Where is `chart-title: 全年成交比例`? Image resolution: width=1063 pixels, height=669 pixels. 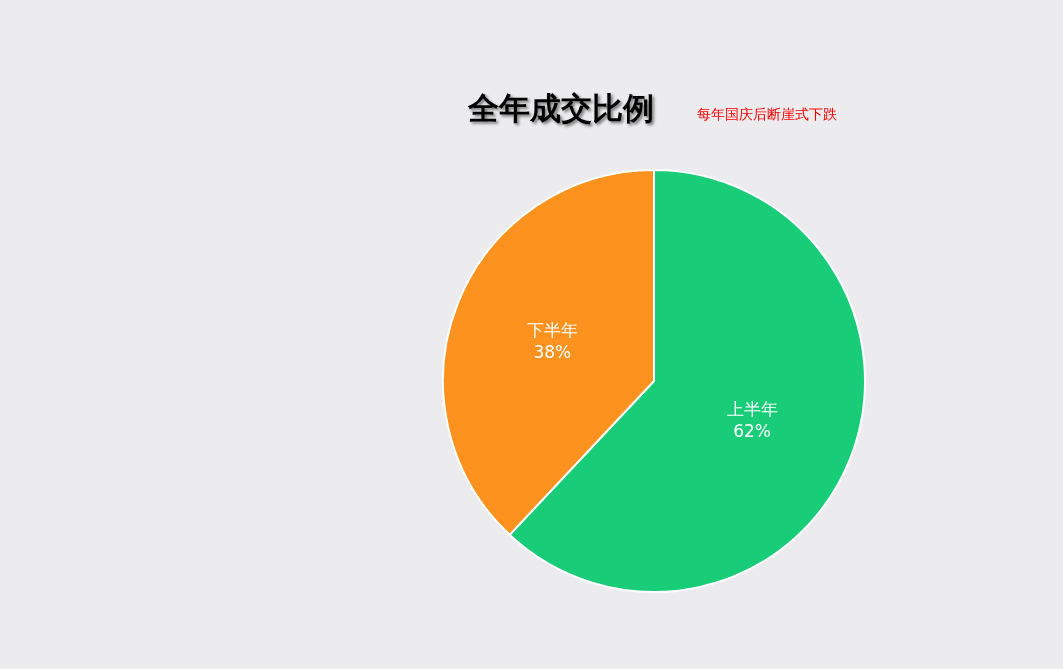 chart-title: 全年成交比例 is located at coordinates (560, 107).